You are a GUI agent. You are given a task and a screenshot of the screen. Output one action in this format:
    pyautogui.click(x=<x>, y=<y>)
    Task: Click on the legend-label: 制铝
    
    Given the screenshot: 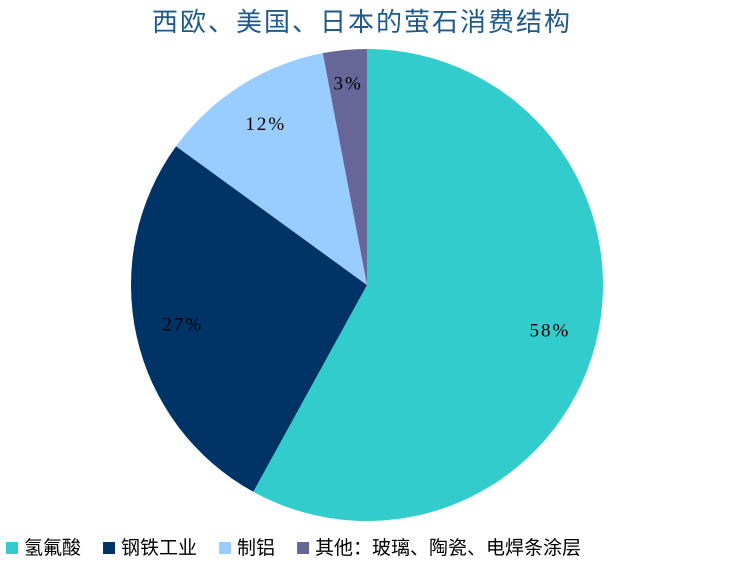 What is the action you would take?
    pyautogui.click(x=256, y=548)
    